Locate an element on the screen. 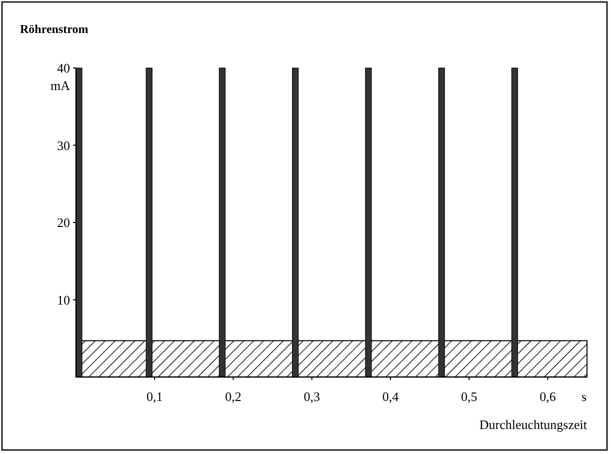 Image resolution: width=611 pixels, height=454 pixels. x-tick-label: 0,6 is located at coordinates (548, 396).